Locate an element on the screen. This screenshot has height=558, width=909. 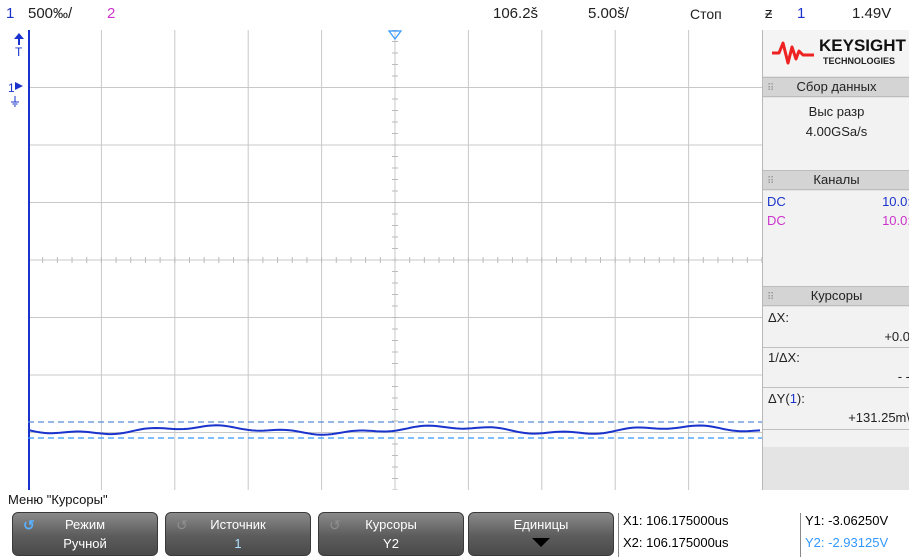
inv-delta-x-label: 1/ΔX: is located at coordinates (784, 357).